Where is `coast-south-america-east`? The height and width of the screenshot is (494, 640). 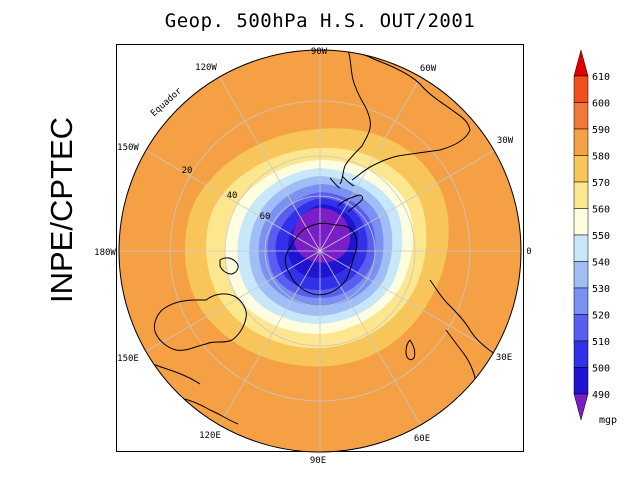
coast-south-america-east is located at coordinates (409, 115).